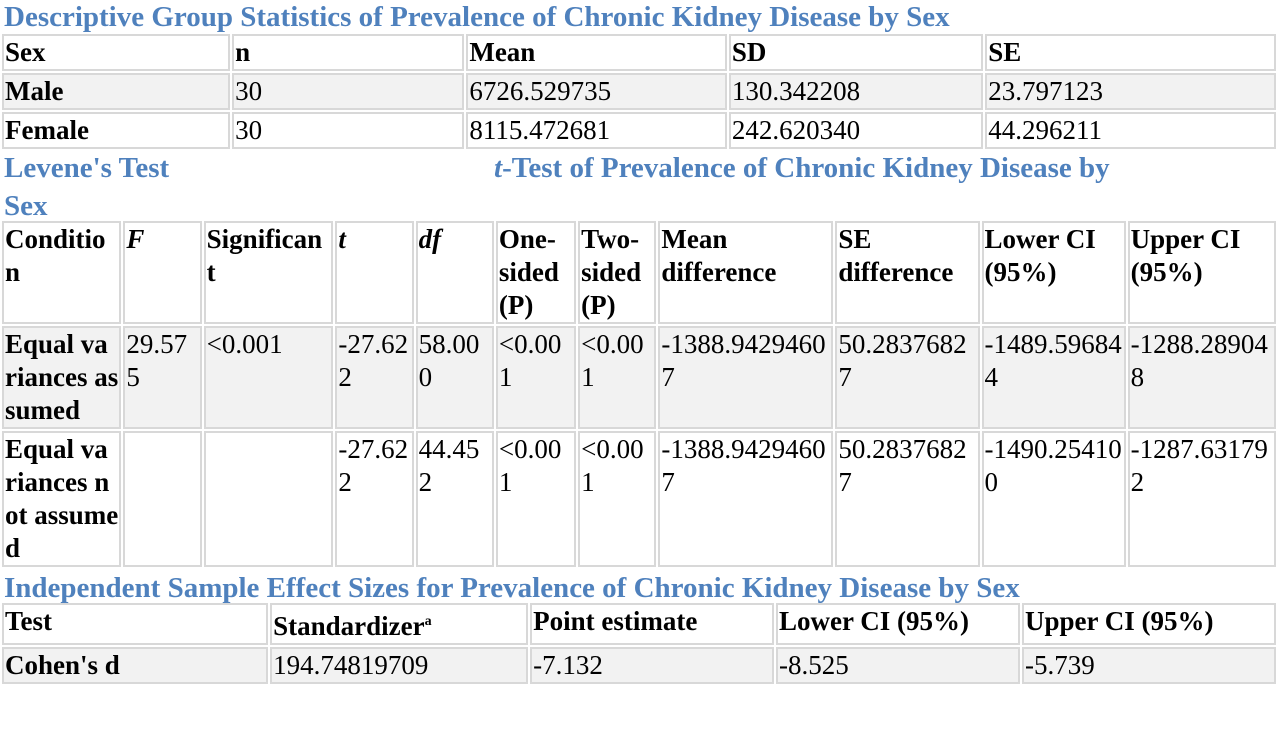  Describe the element at coordinates (617, 272) in the screenshot. I see `header-two-sided: Two-sided (P)` at that location.